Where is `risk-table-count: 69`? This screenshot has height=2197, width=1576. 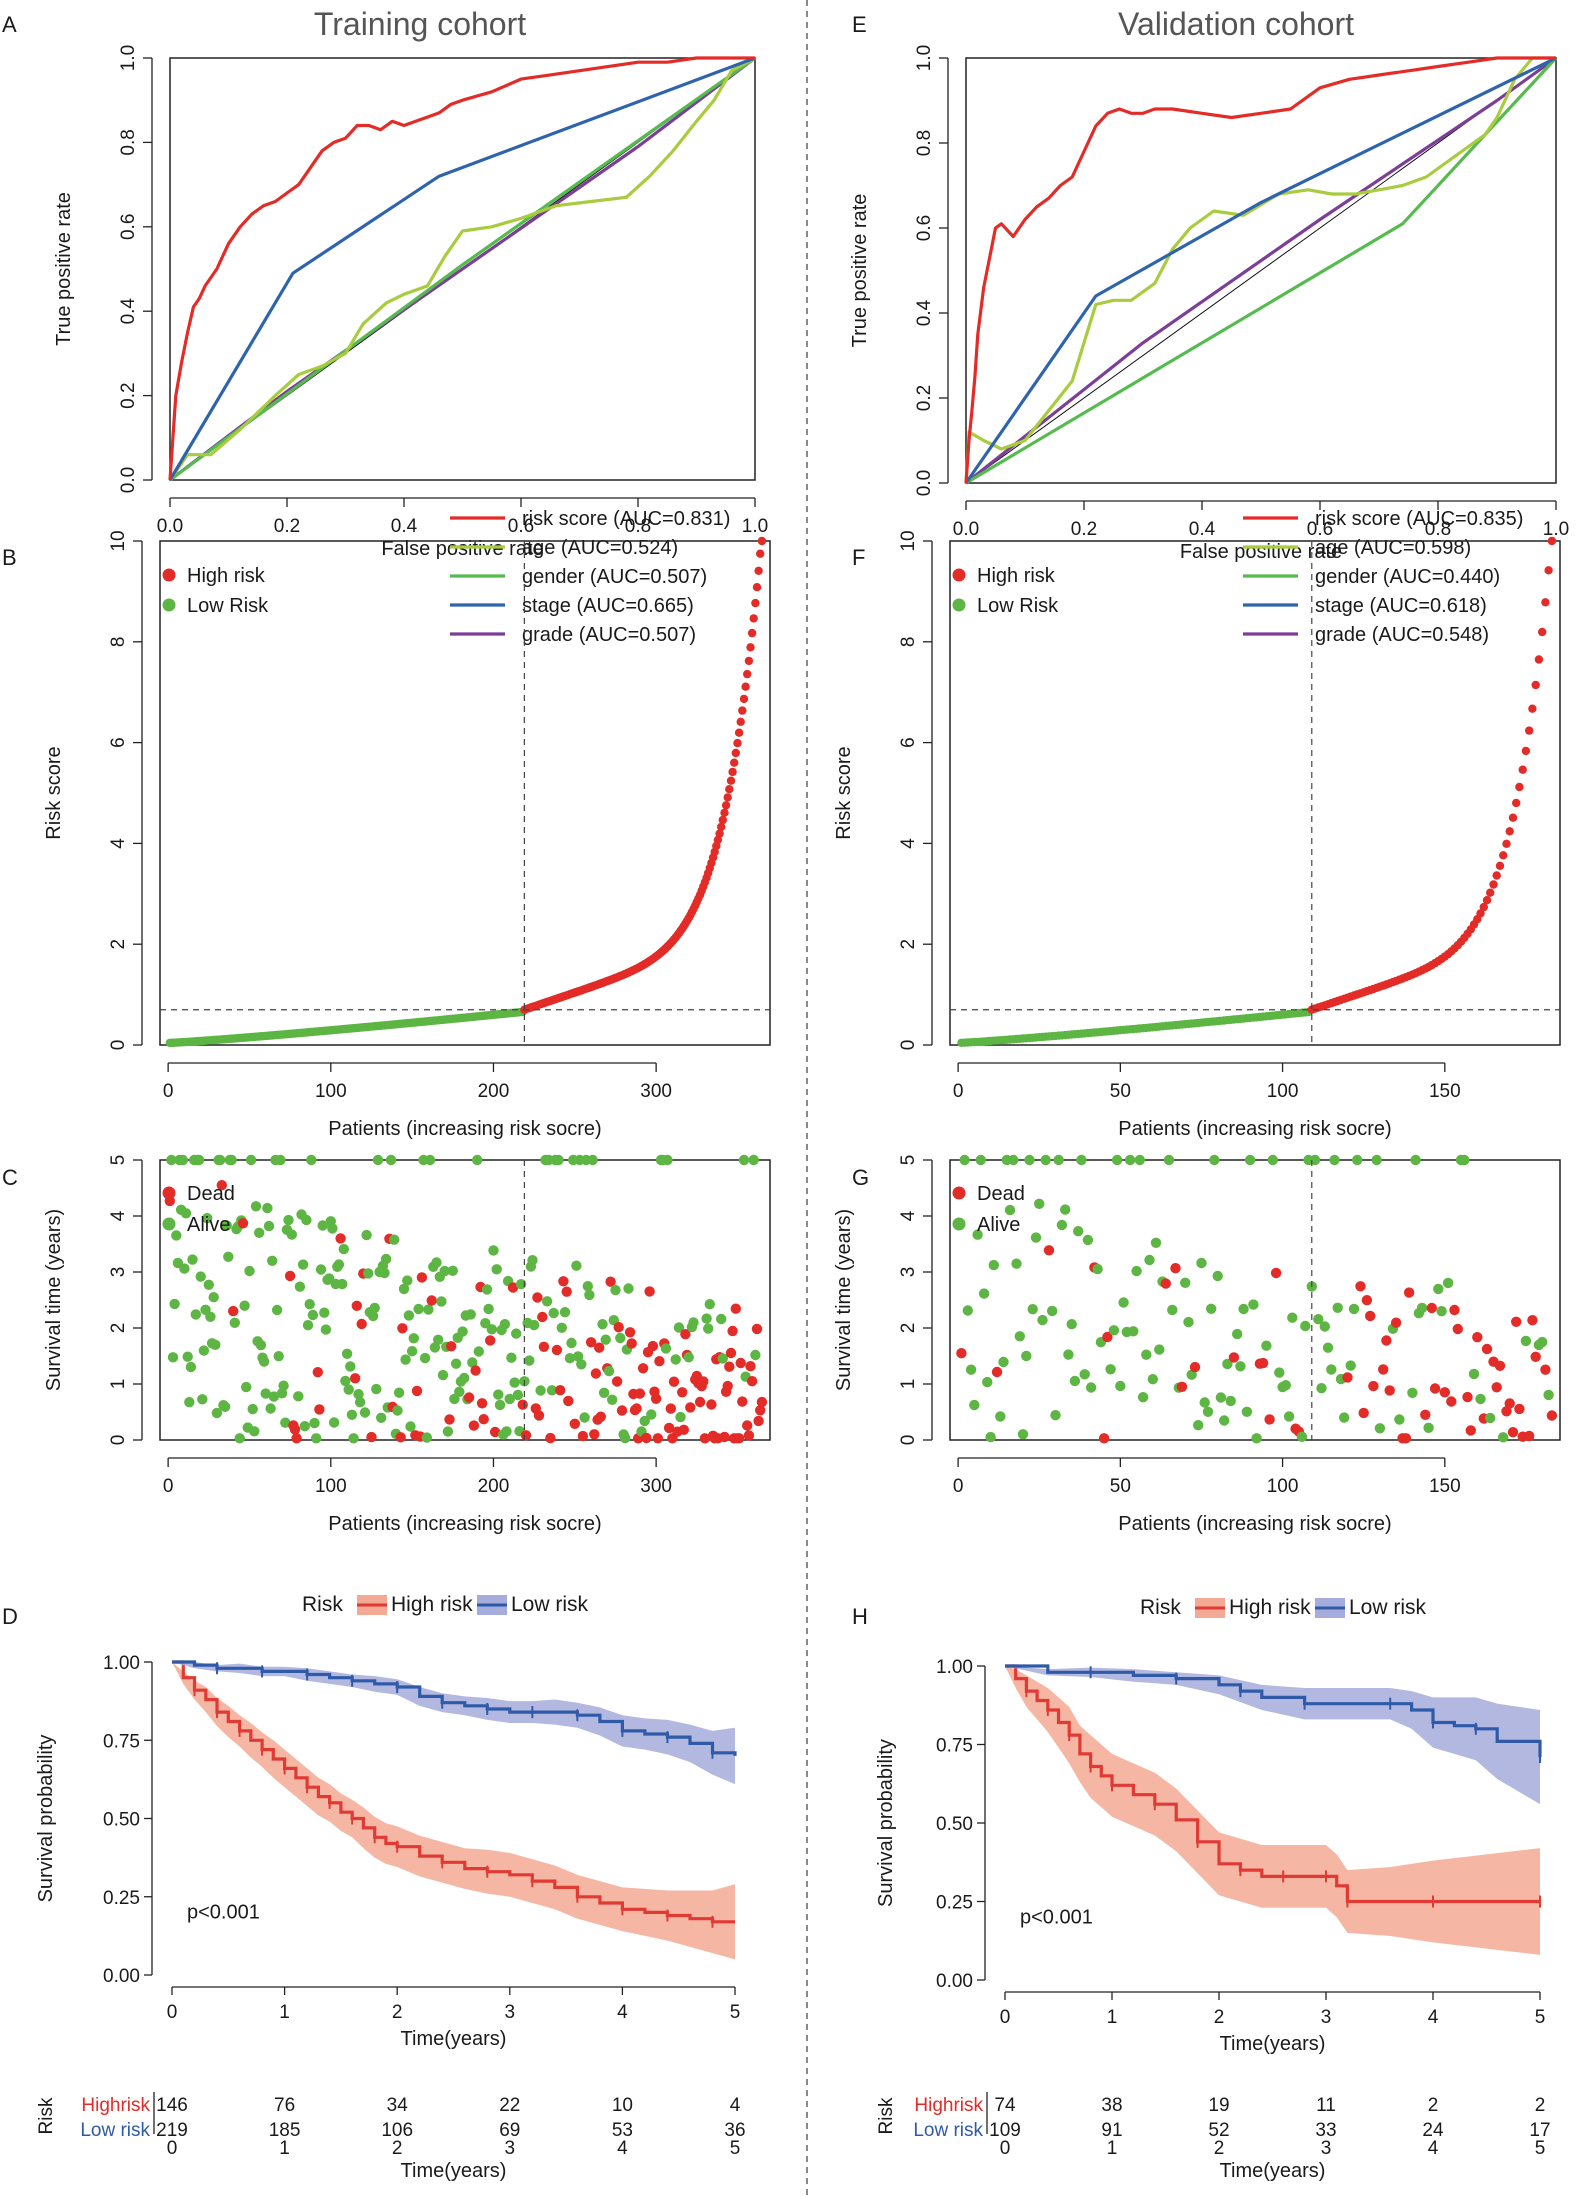 risk-table-count: 69 is located at coordinates (509, 2130).